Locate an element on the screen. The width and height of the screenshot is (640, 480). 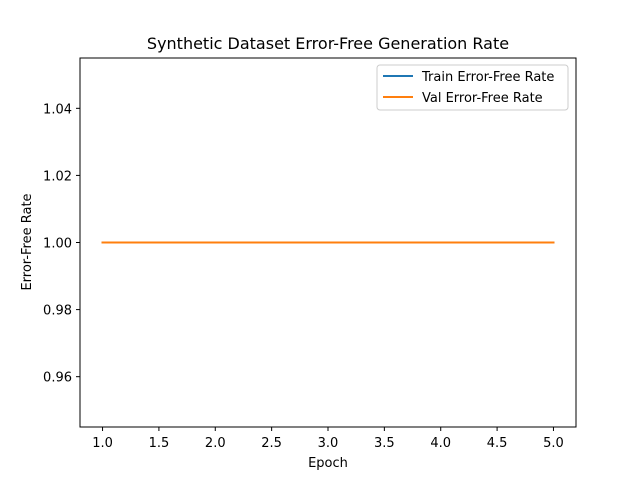
x-axis: 1.0 1.5 2.0 2.5 3.0 3.5 4.0 4.5 5.0 is located at coordinates (328, 439).